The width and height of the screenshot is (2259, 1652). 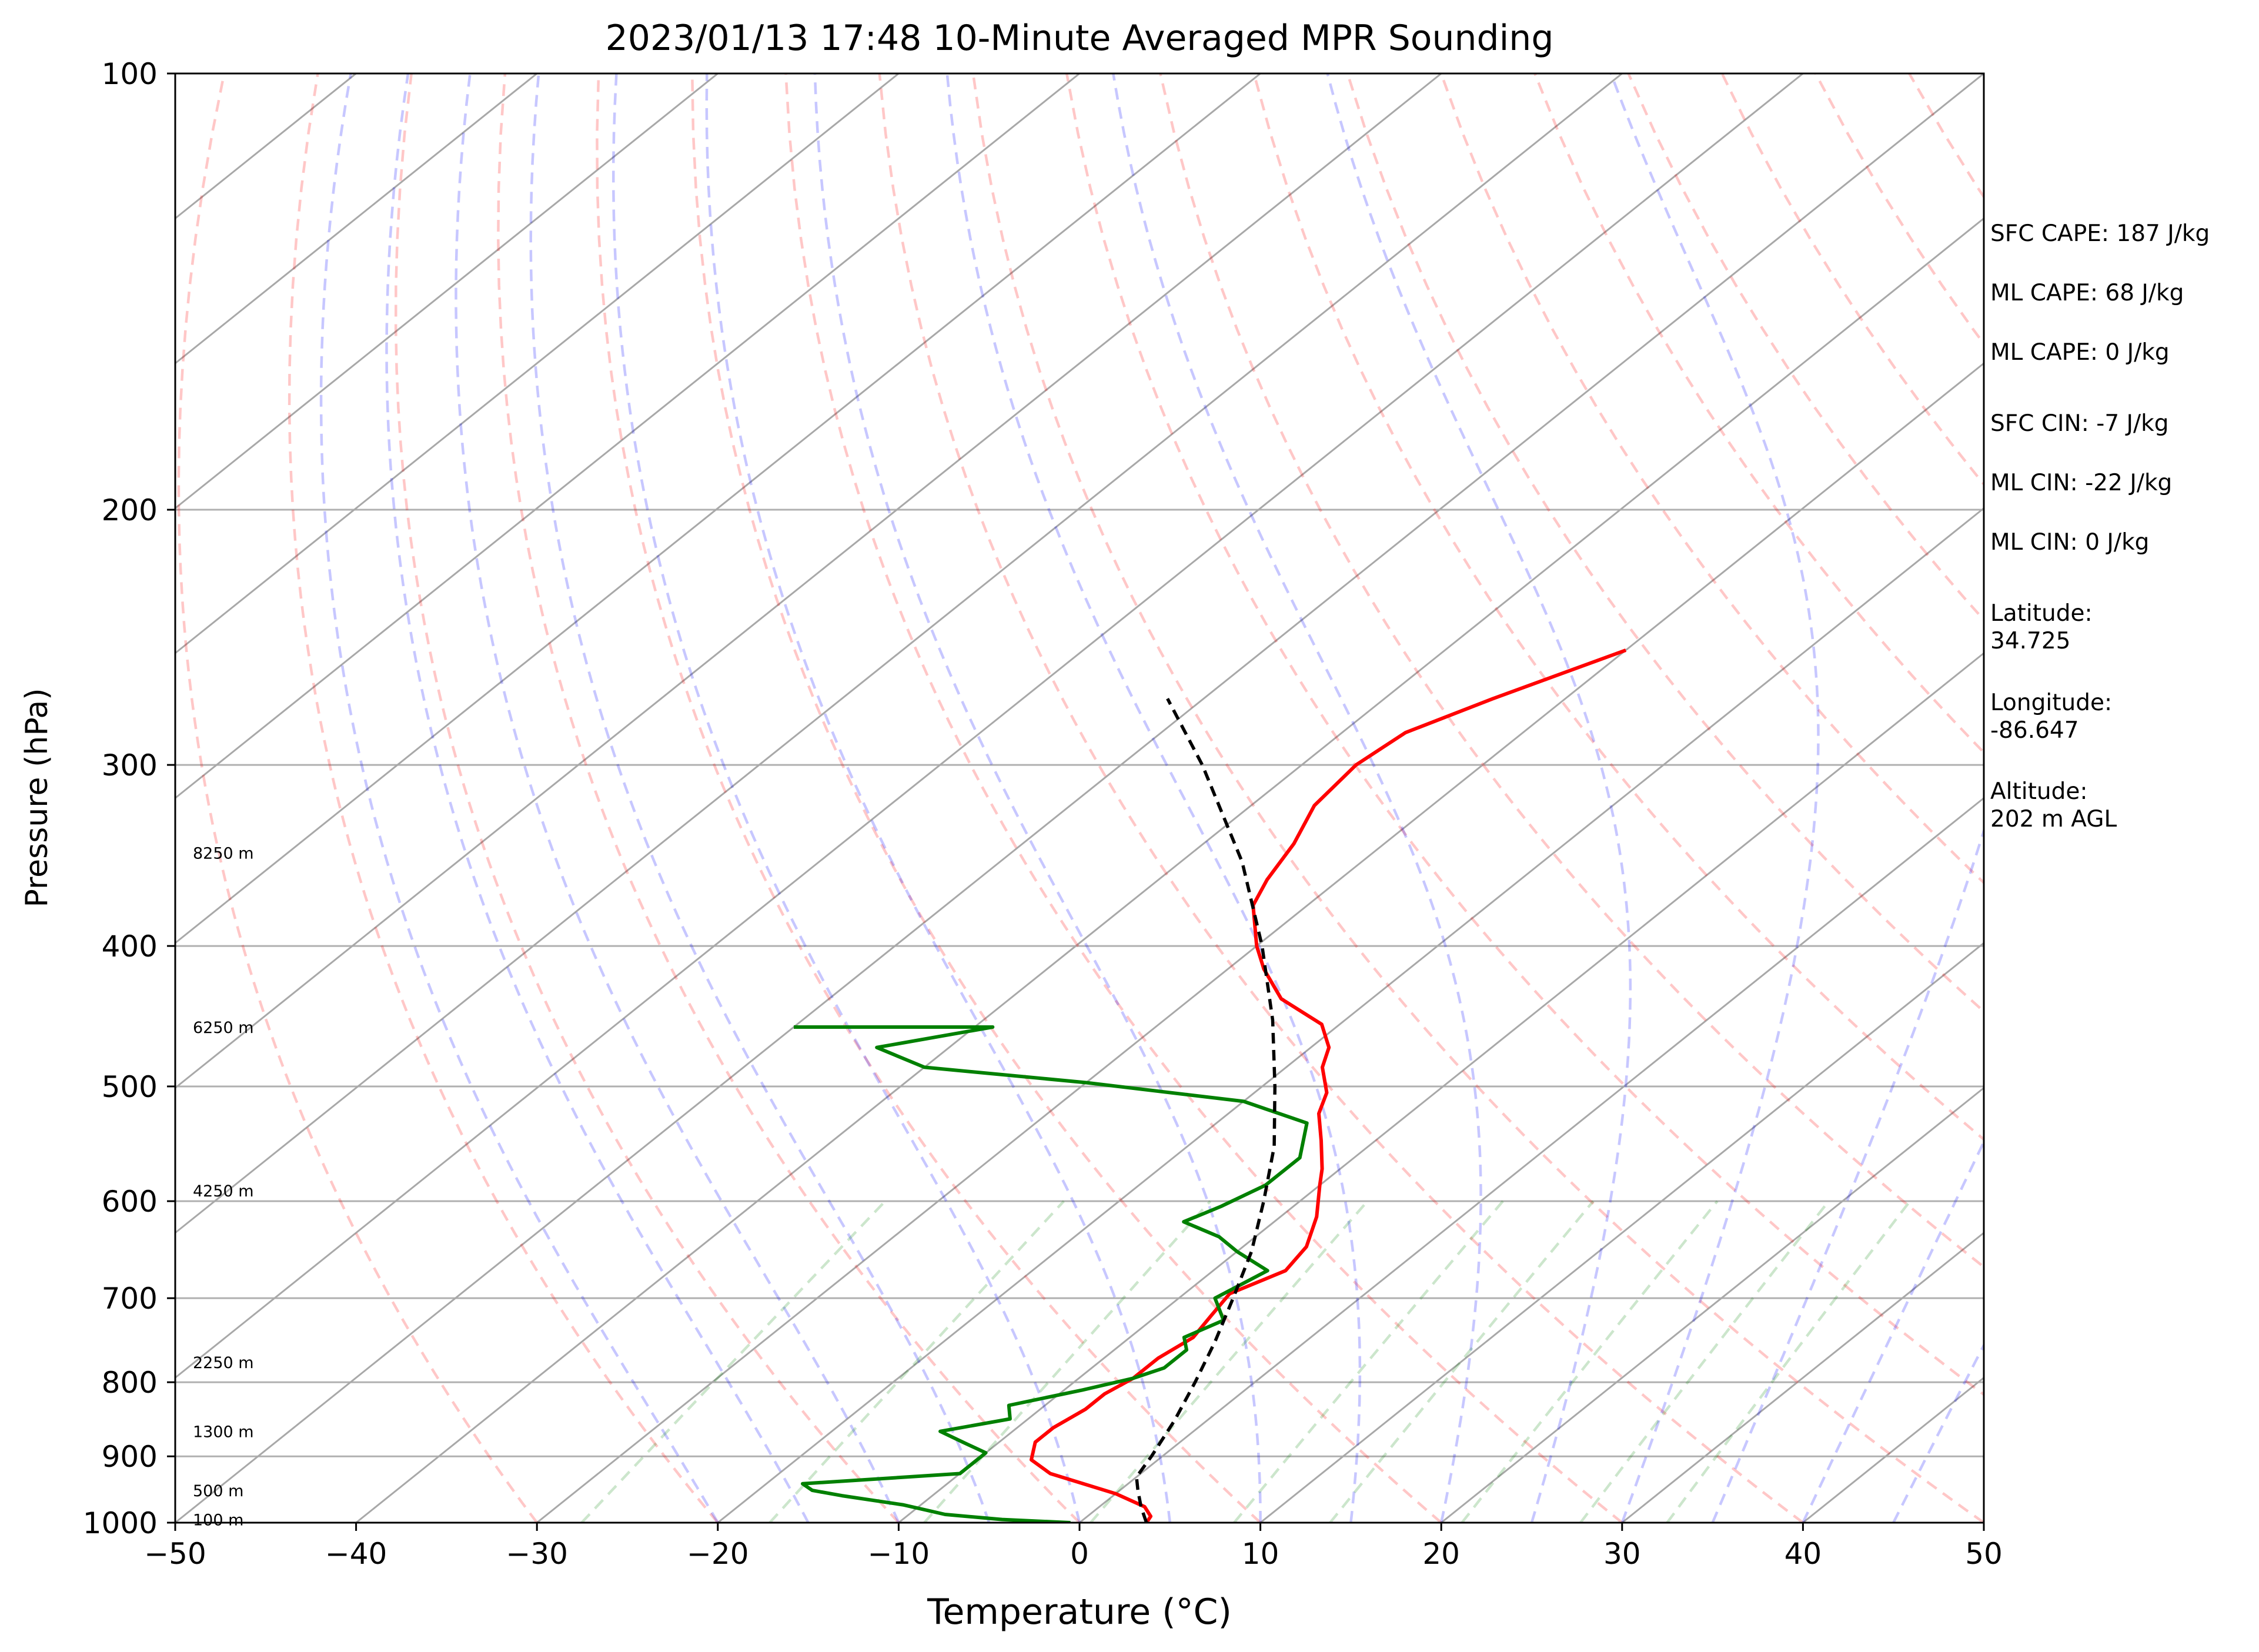 I want to click on y-tick-label: 1000, so click(x=120, y=1523).